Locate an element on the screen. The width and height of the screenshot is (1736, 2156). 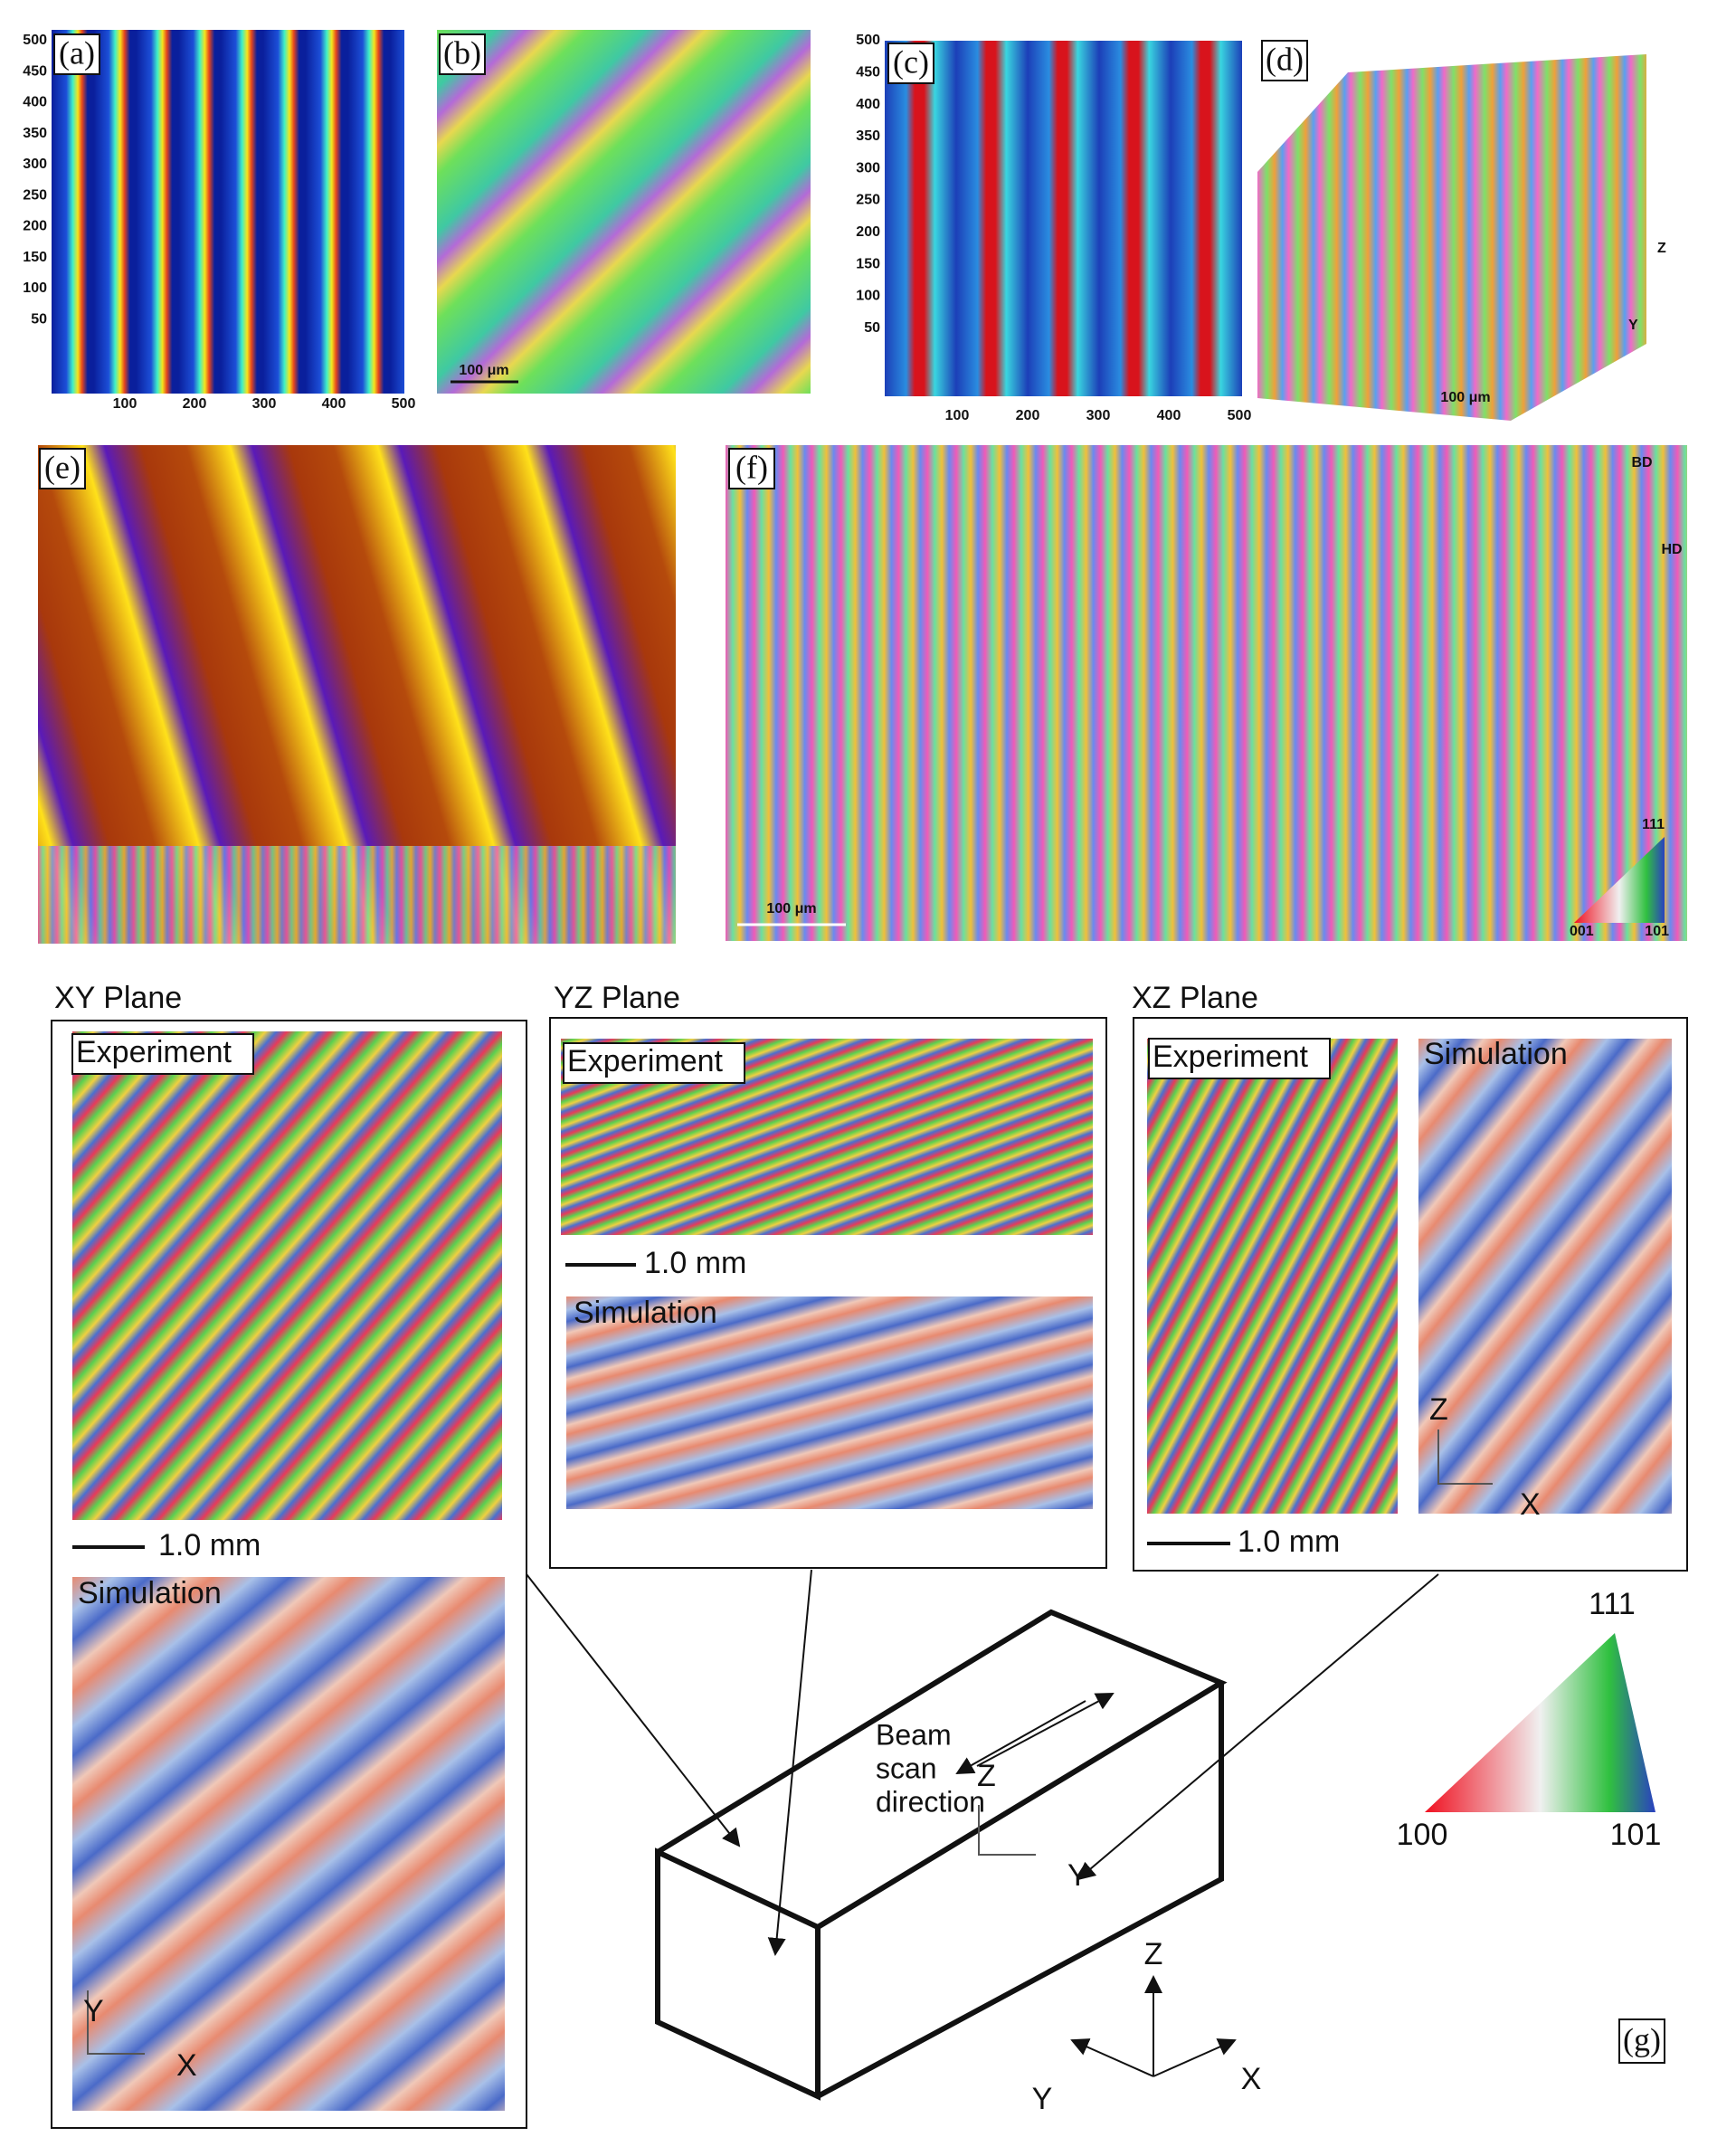
panel-label: (e) is located at coordinates (62, 467).